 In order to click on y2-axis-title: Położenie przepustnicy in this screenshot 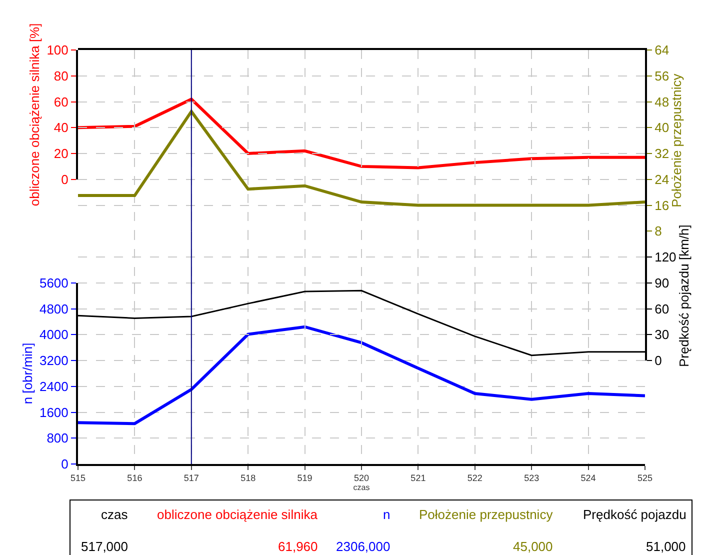, I will do `click(676, 140)`.